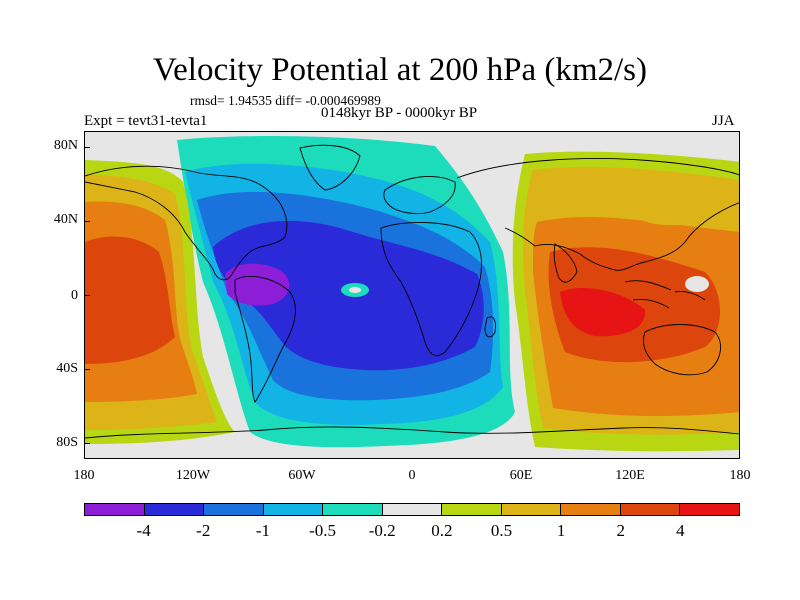 The height and width of the screenshot is (600, 800). I want to click on contour-pos-ne-patch, so click(665, 205).